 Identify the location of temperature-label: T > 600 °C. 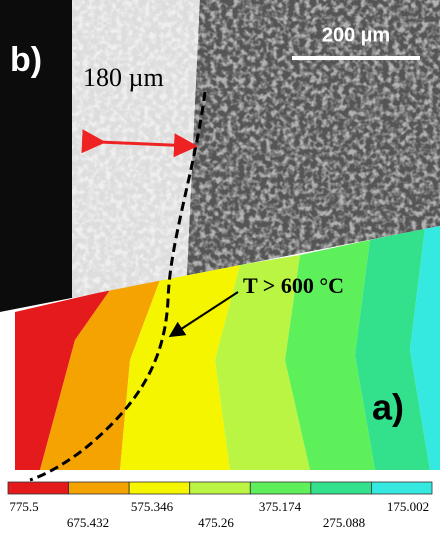
(293, 285).